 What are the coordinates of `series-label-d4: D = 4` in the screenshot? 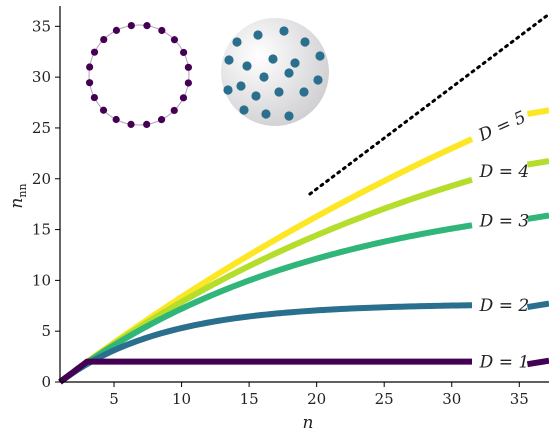 It's located at (504, 172).